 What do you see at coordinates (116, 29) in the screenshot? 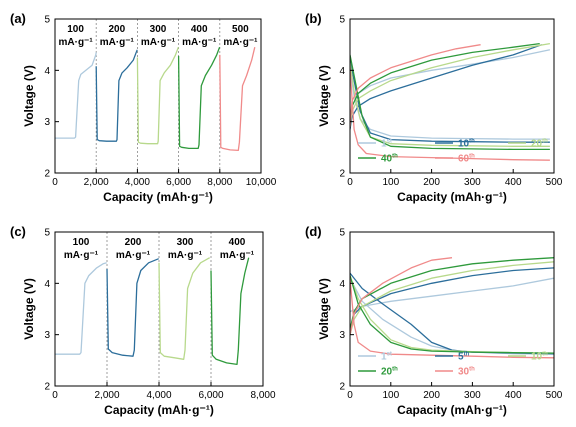
I see `segment-rate-value: 200` at bounding box center [116, 29].